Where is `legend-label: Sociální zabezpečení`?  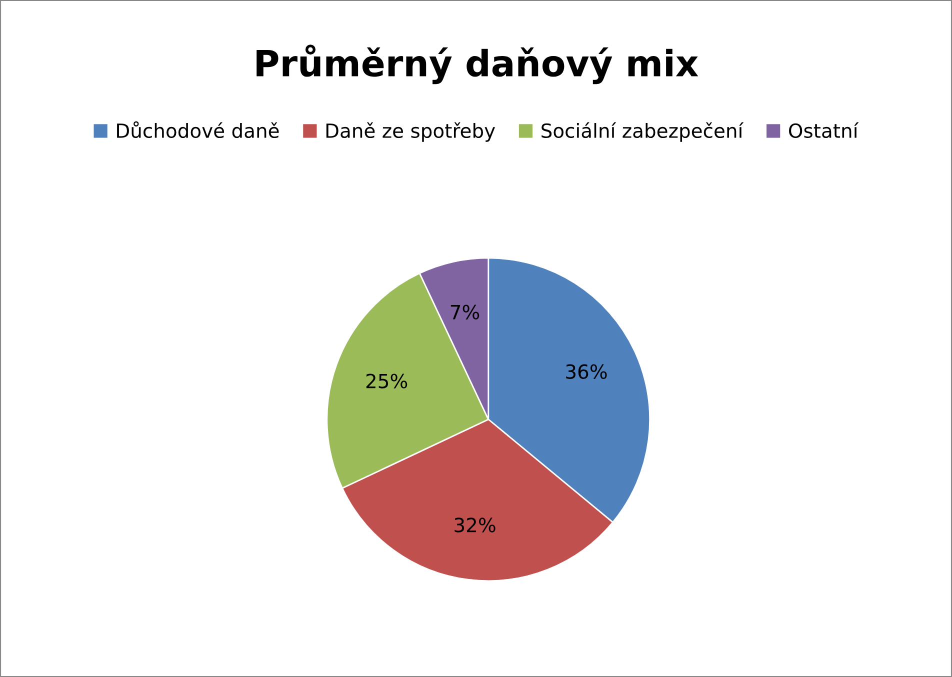
legend-label: Sociální zabezpečení is located at coordinates (643, 132).